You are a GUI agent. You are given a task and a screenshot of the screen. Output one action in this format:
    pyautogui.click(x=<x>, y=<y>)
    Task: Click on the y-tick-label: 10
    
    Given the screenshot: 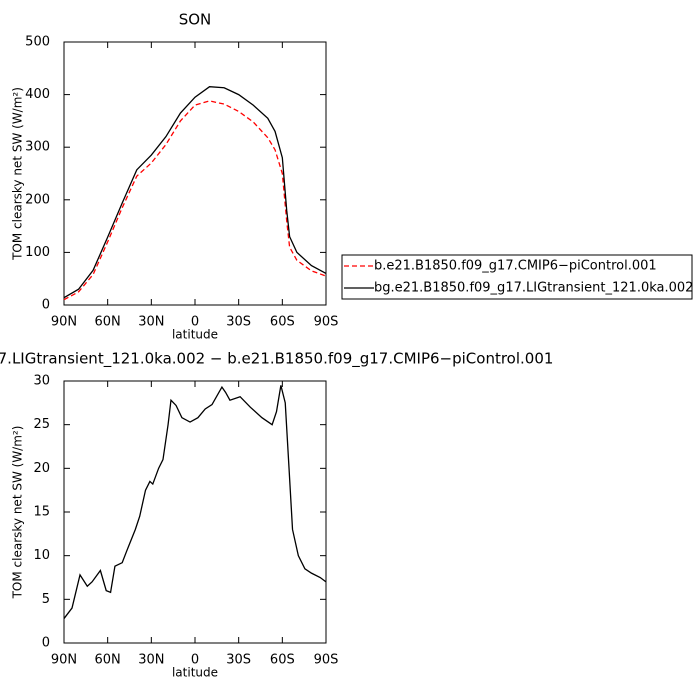 What is the action you would take?
    pyautogui.click(x=41, y=555)
    